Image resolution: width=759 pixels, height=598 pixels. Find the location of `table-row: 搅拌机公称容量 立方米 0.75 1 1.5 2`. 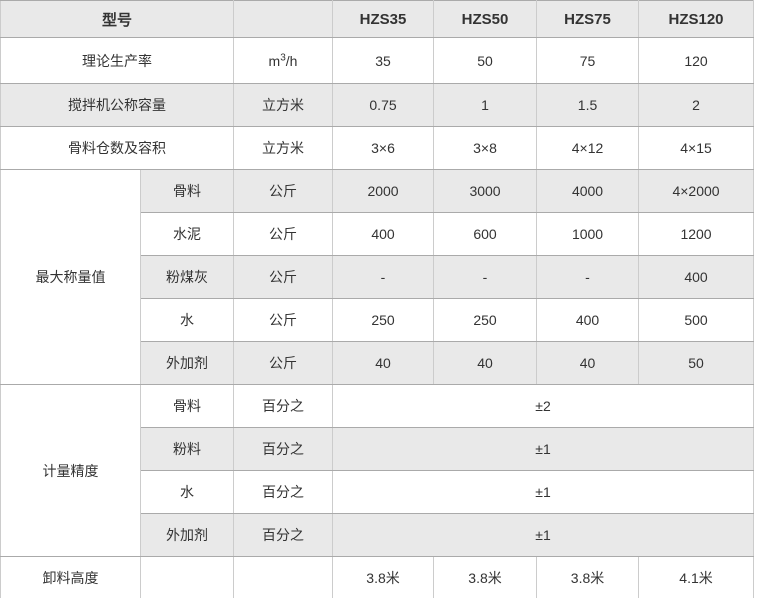

table-row: 搅拌机公称容量 立方米 0.75 1 1.5 2 is located at coordinates (377, 105).